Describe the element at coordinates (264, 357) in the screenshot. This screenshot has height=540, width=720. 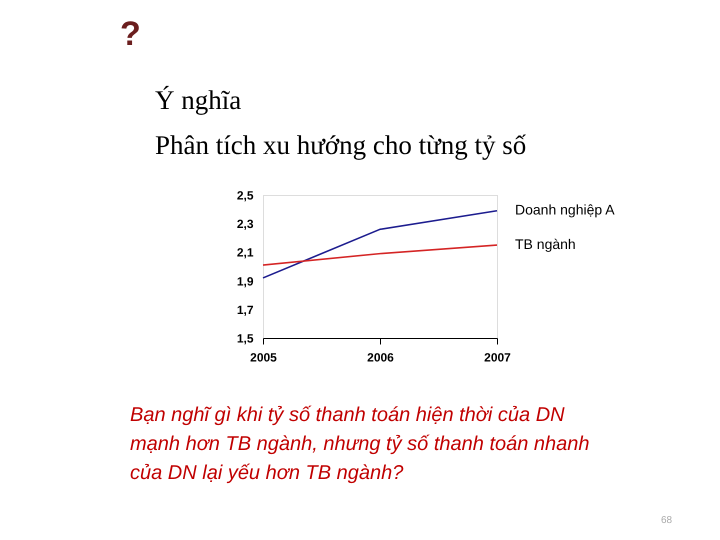
I see `x-tick-label: 2005` at that location.